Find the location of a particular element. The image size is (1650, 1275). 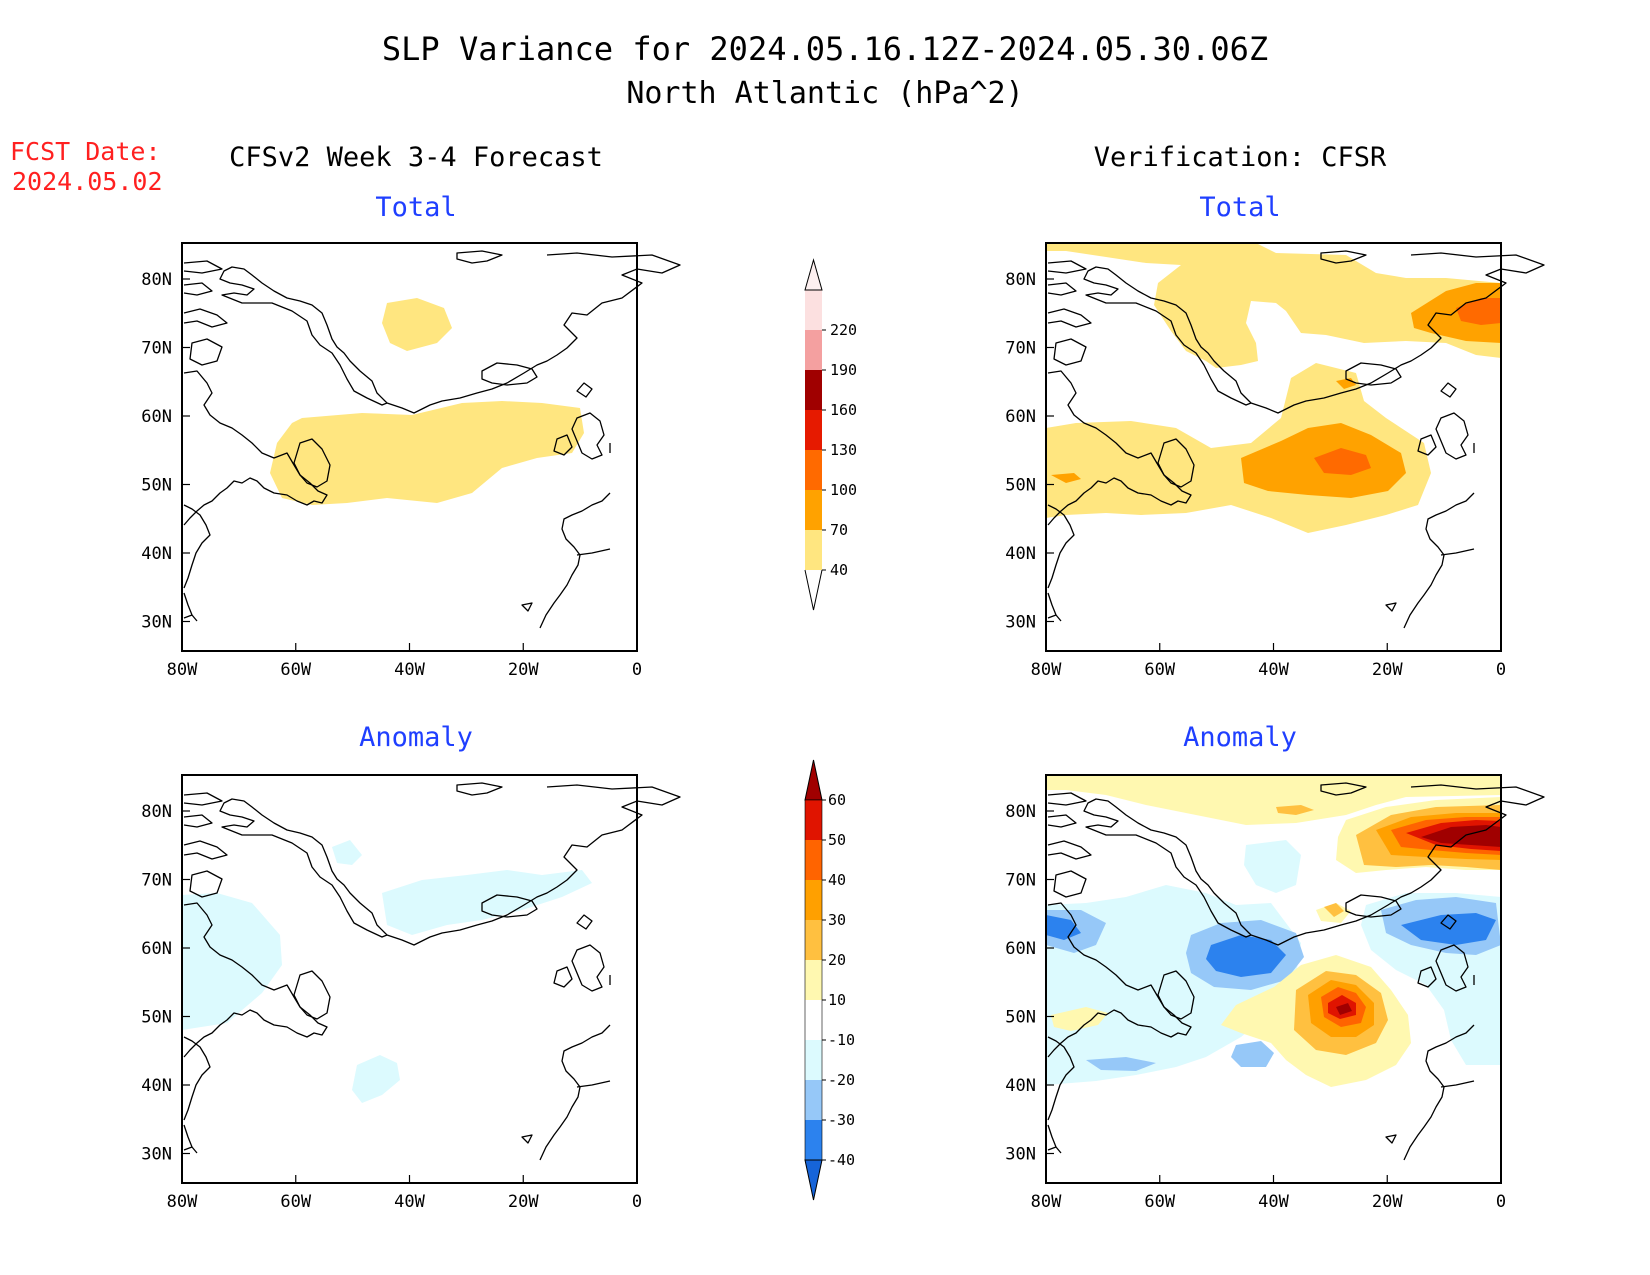

colorbar-label: -40 is located at coordinates (841, 1160).